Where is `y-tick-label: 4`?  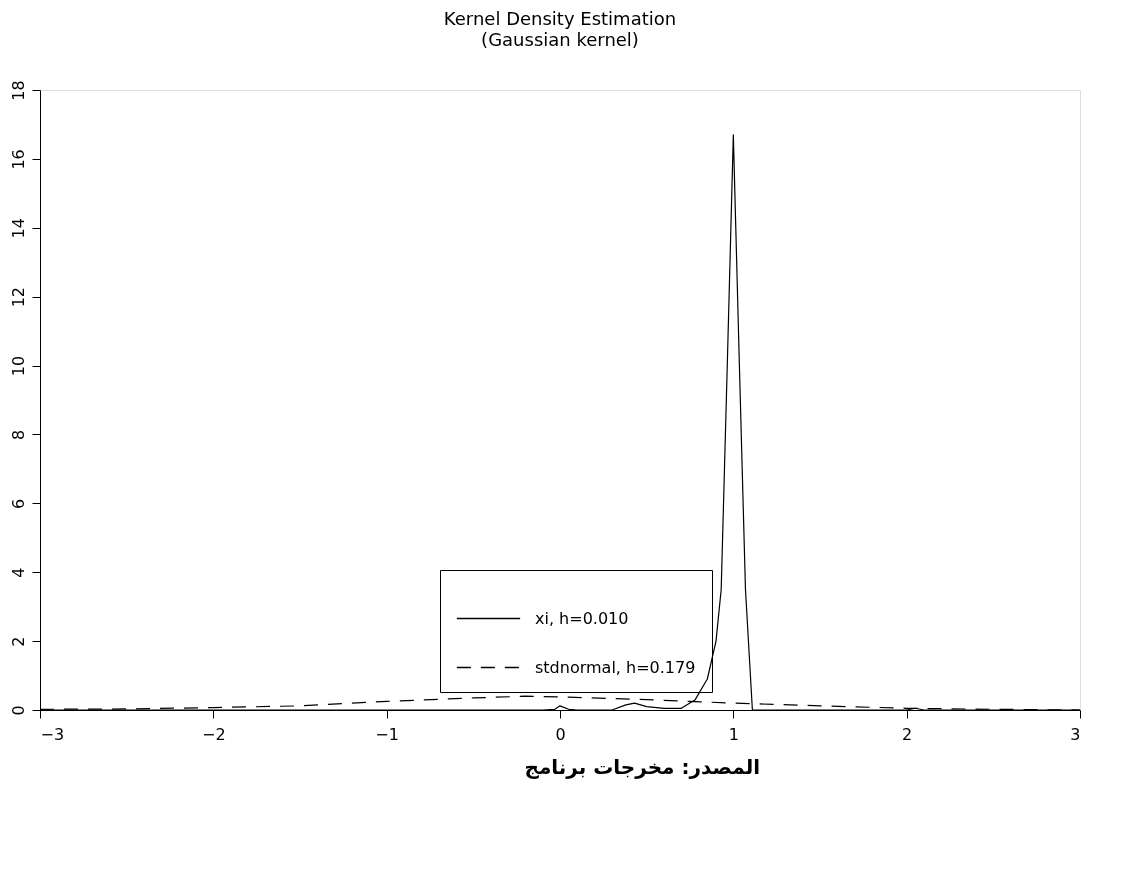
y-tick-label: 4 is located at coordinates (18, 572).